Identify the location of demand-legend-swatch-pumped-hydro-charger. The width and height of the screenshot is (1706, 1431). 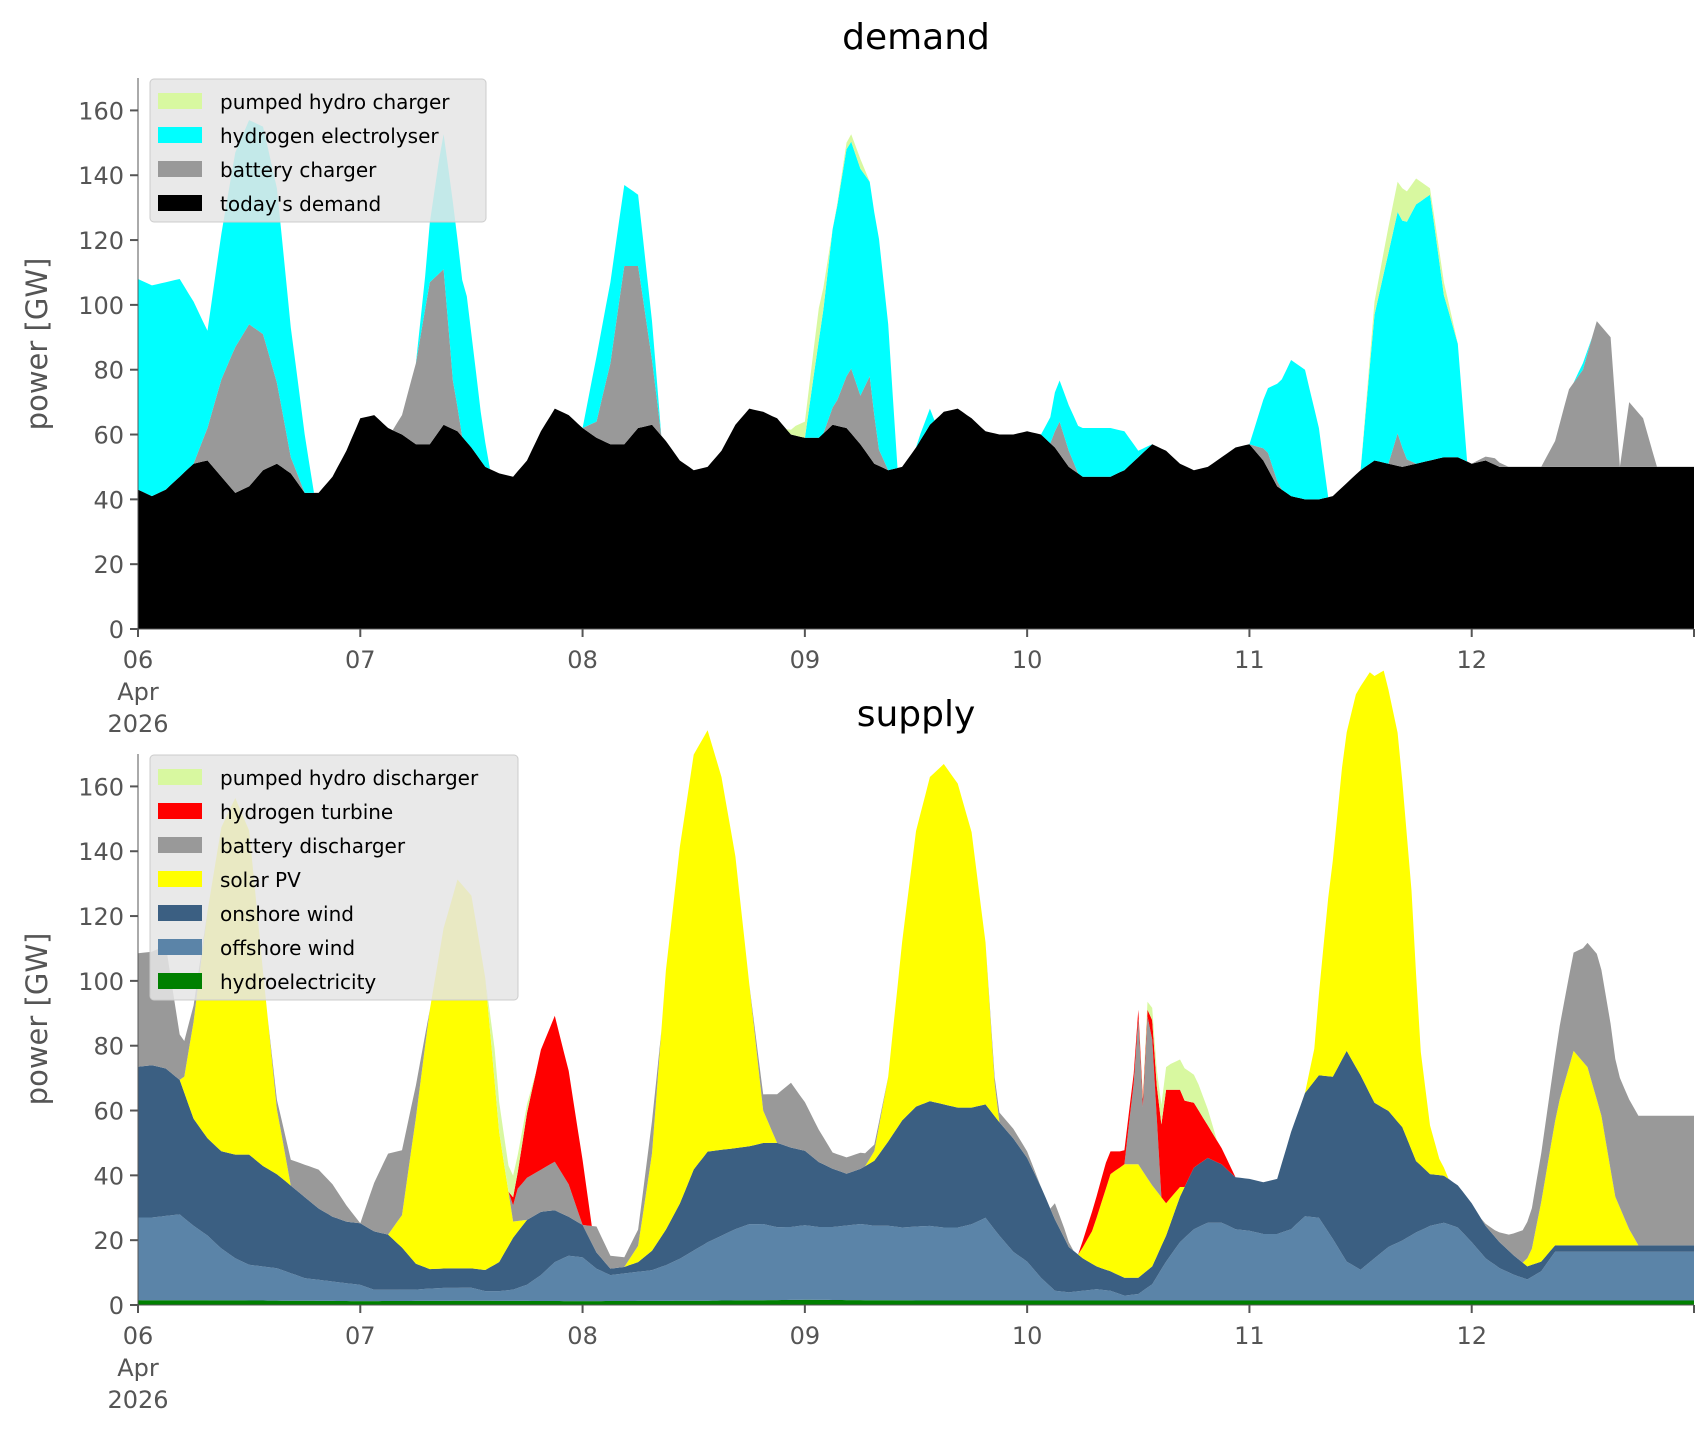
(180, 101).